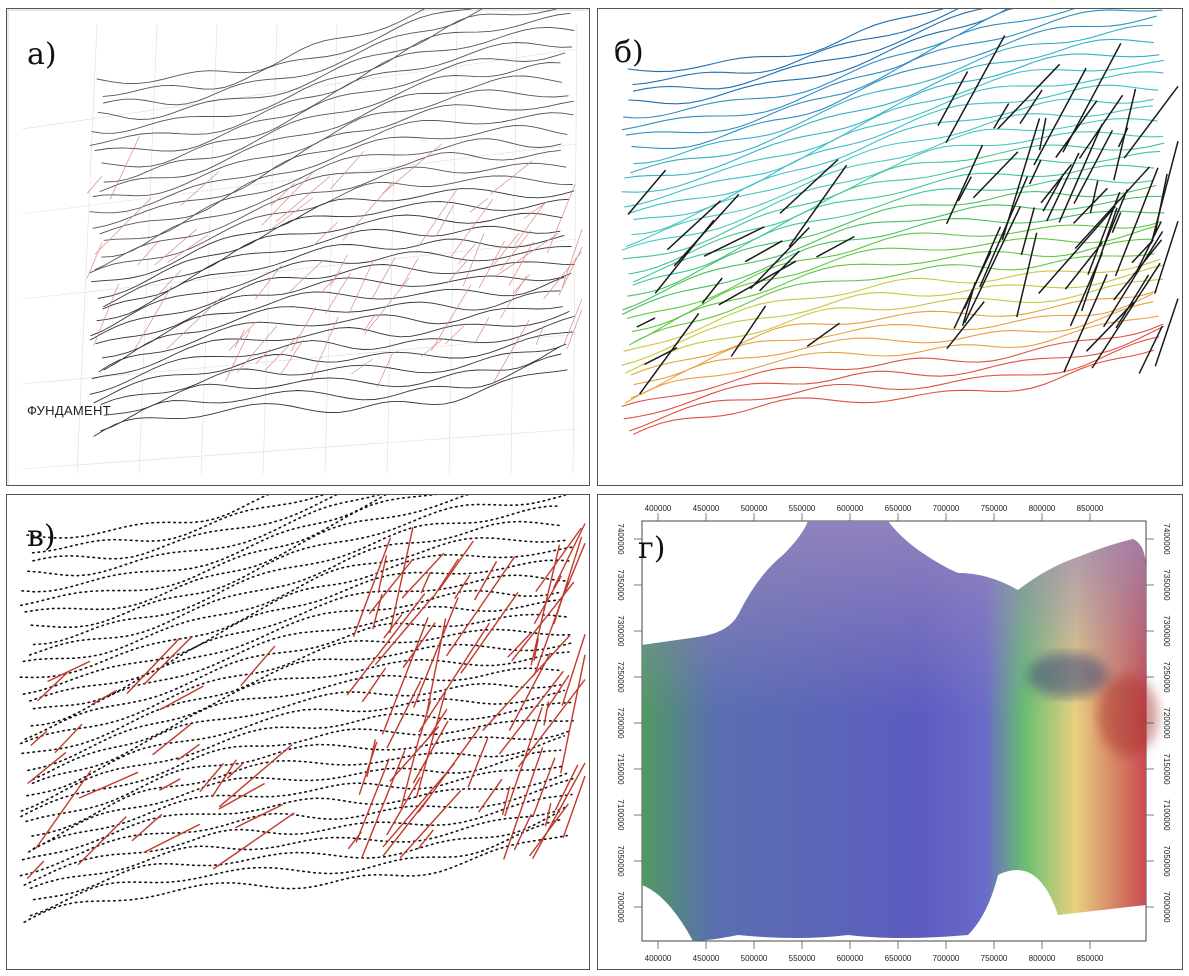 The width and height of the screenshot is (1189, 976). What do you see at coordinates (620, 861) in the screenshot?
I see `y-tick-label: 7050000` at bounding box center [620, 861].